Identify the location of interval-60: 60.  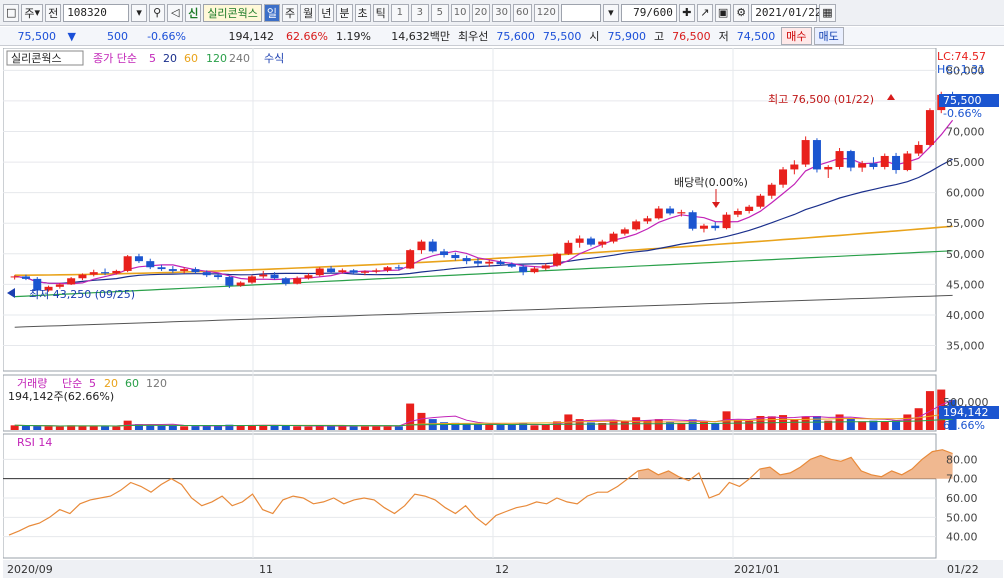
(522, 12).